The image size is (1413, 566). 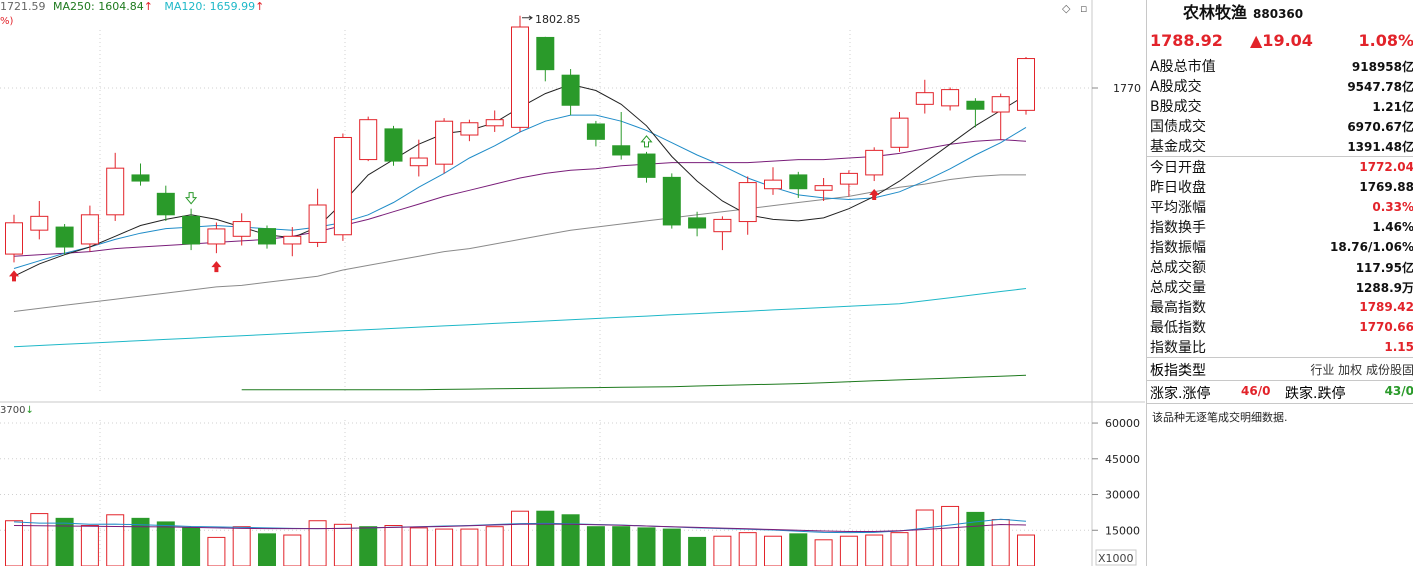 I want to click on volume-down-arrow-icon: ↓, so click(x=29, y=410).